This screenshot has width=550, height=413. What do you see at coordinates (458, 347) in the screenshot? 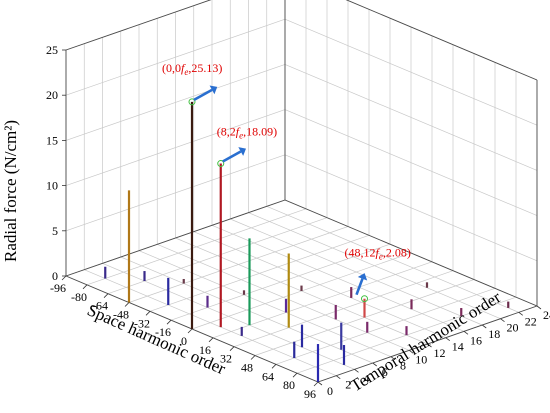
I see `y-tick-label: 14` at bounding box center [458, 347].